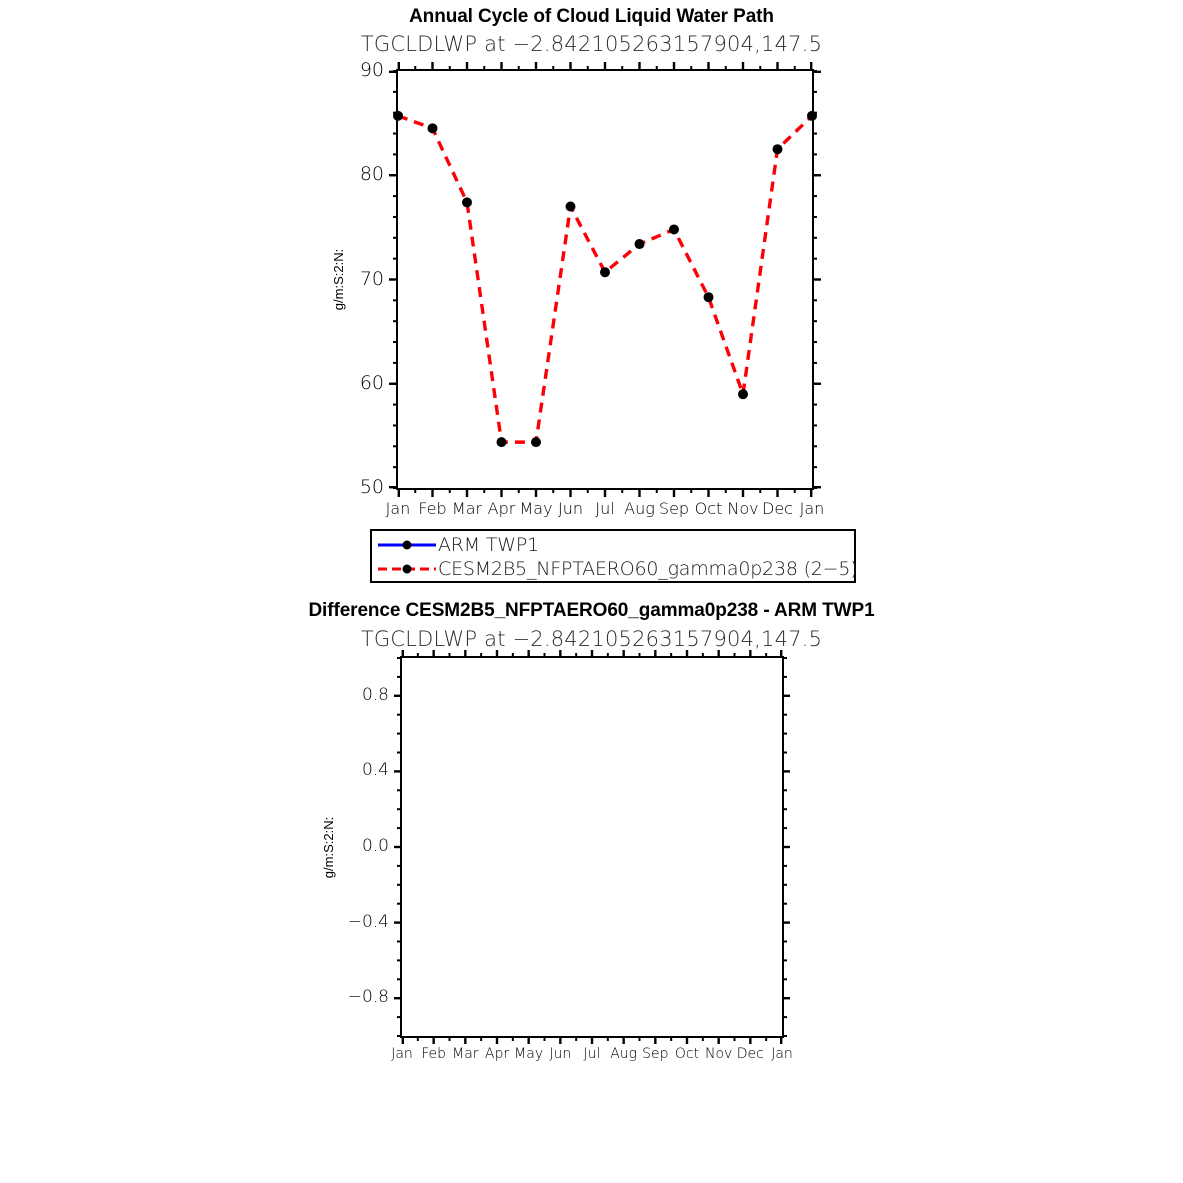 Image resolution: width=1183 pixels, height=1183 pixels. What do you see at coordinates (371, 70) in the screenshot?
I see `ytick-label: 90` at bounding box center [371, 70].